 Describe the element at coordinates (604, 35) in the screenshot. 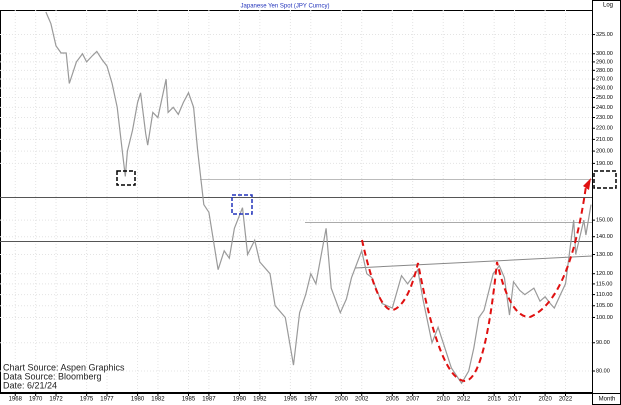

I see `y-tick-label: 325.00` at that location.